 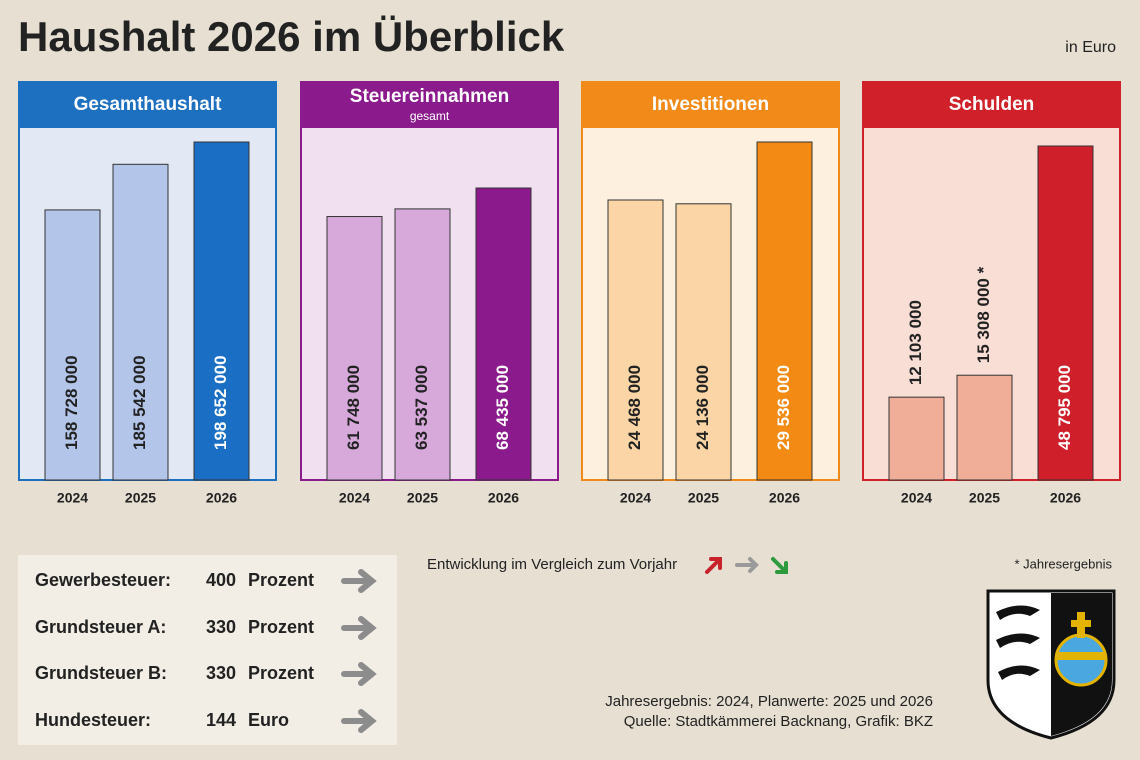 What do you see at coordinates (702, 407) in the screenshot?
I see `value-label: 24 136 000` at bounding box center [702, 407].